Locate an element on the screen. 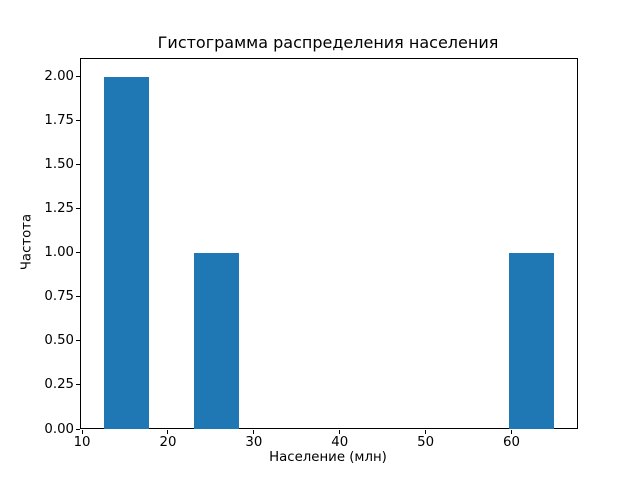 The height and width of the screenshot is (480, 640). x-tick-label: 30 is located at coordinates (254, 442).